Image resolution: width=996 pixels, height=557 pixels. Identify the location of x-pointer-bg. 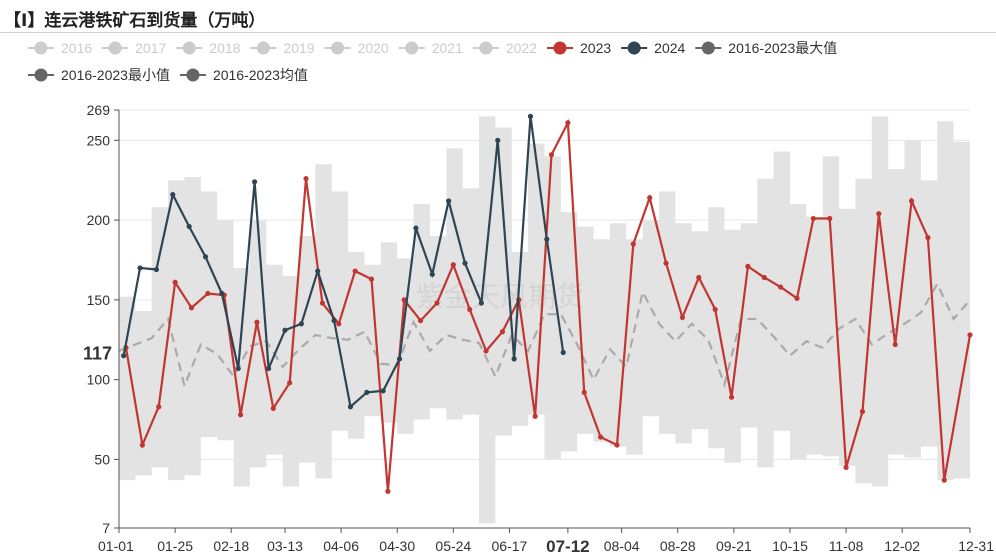
(567, 545).